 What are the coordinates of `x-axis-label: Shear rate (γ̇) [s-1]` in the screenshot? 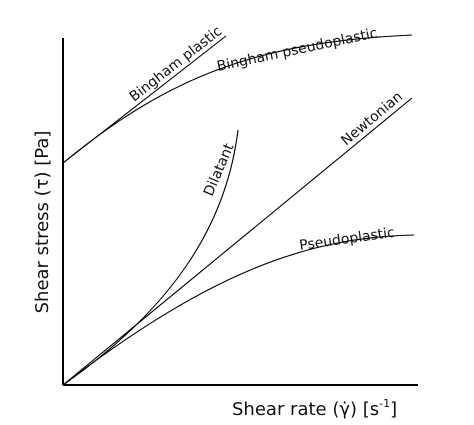 It's located at (314, 408).